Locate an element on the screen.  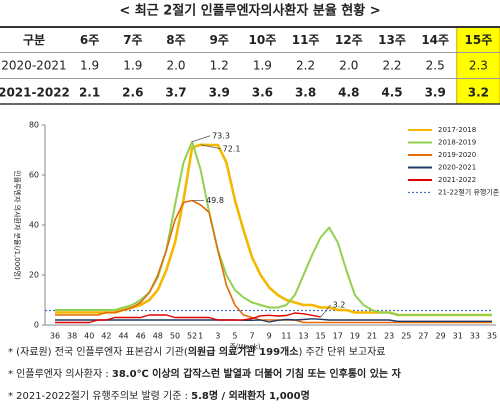
table-cell: 3.7 is located at coordinates (175, 93).